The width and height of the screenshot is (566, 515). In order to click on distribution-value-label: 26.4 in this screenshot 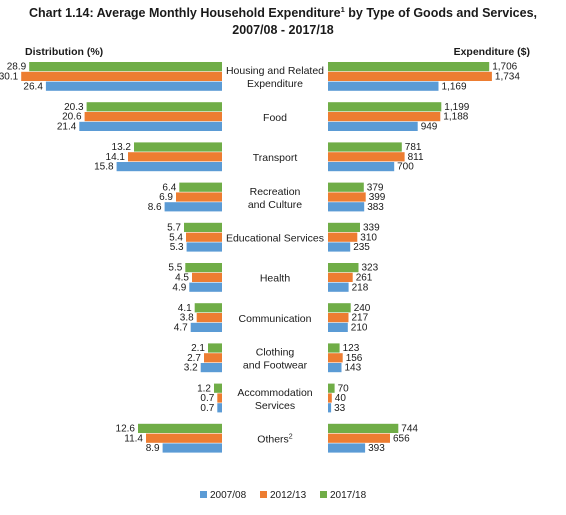, I will do `click(33, 86)`.